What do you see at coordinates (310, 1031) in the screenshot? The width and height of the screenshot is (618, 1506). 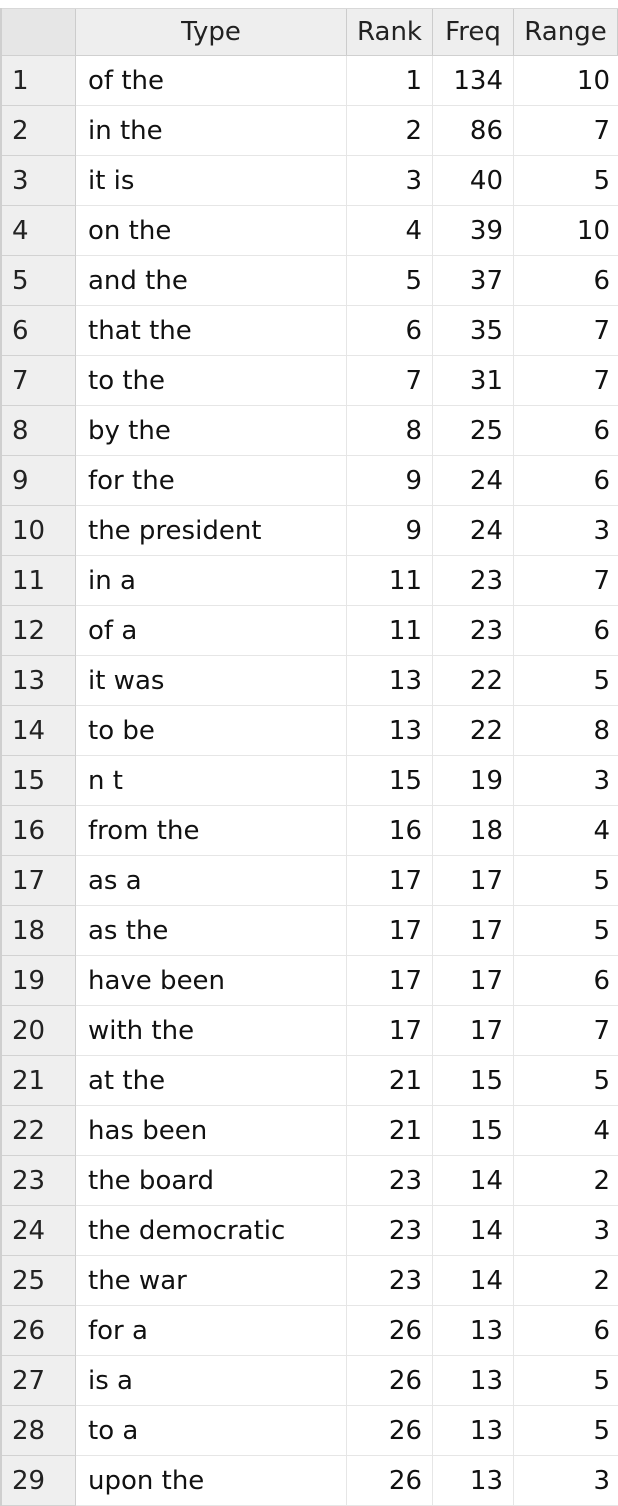 I see `table-row: 20 with the 17 17 7` at bounding box center [310, 1031].